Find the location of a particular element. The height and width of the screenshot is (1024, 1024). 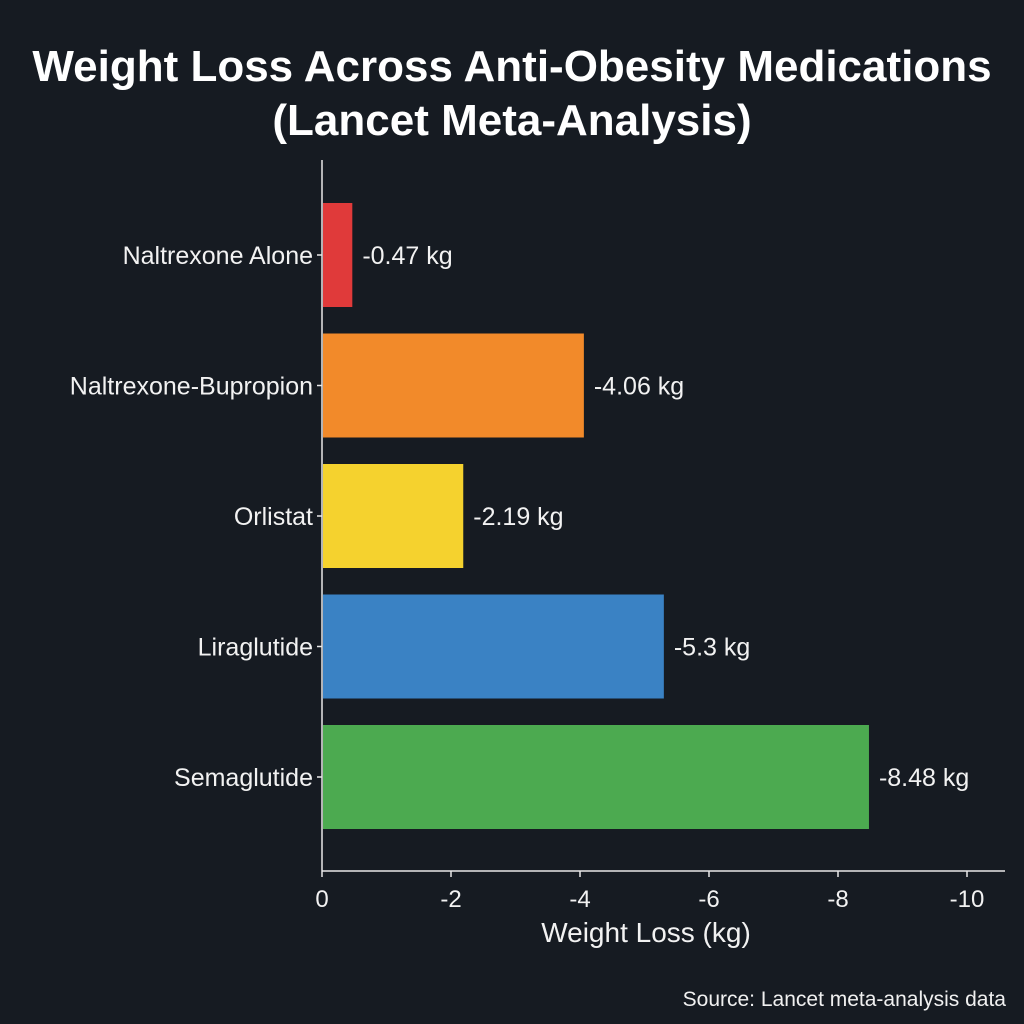

x-axis-label: Weight Loss (kg) is located at coordinates (646, 932).